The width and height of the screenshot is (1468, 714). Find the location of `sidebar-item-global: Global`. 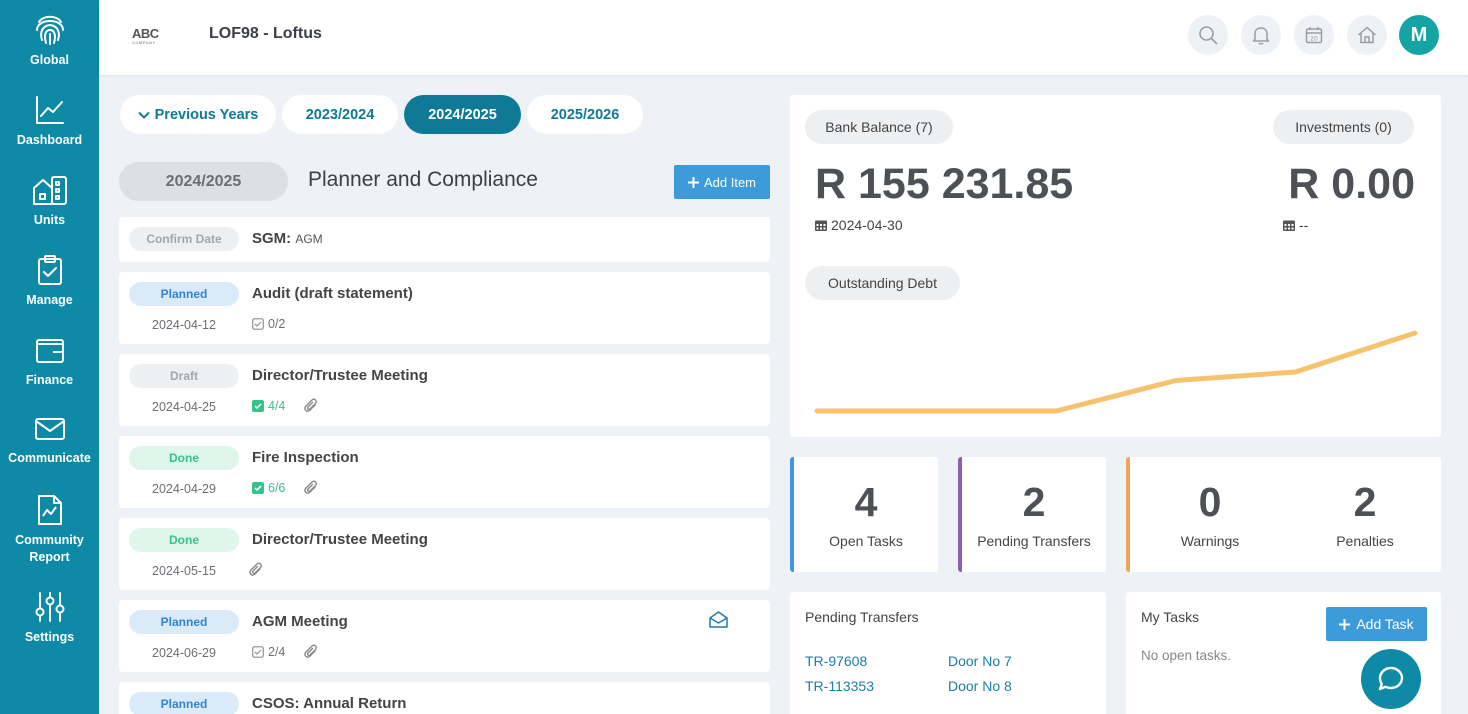

sidebar-item-global: Global is located at coordinates (49, 52).